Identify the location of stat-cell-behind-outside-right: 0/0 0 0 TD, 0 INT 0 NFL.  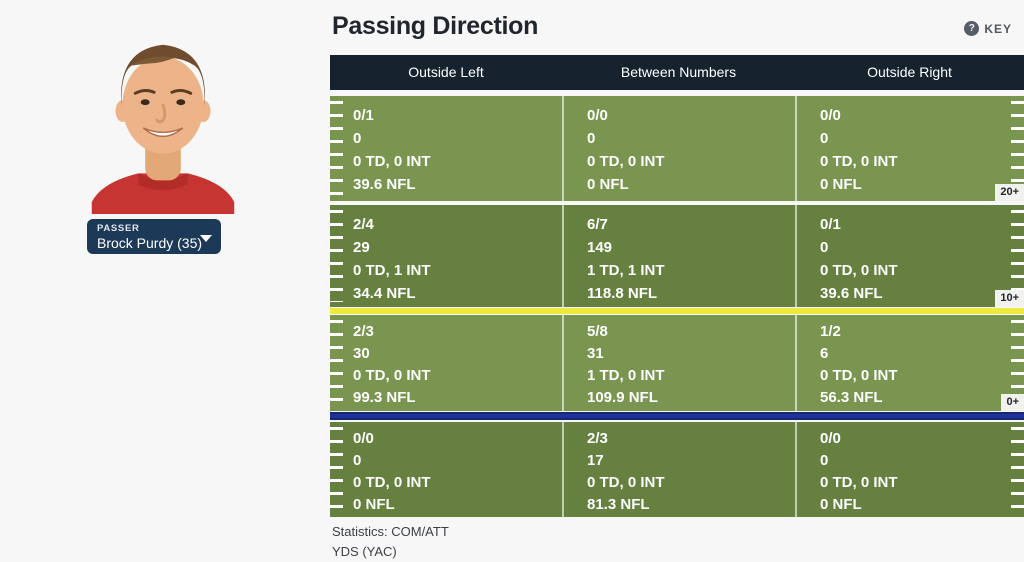
(909, 469).